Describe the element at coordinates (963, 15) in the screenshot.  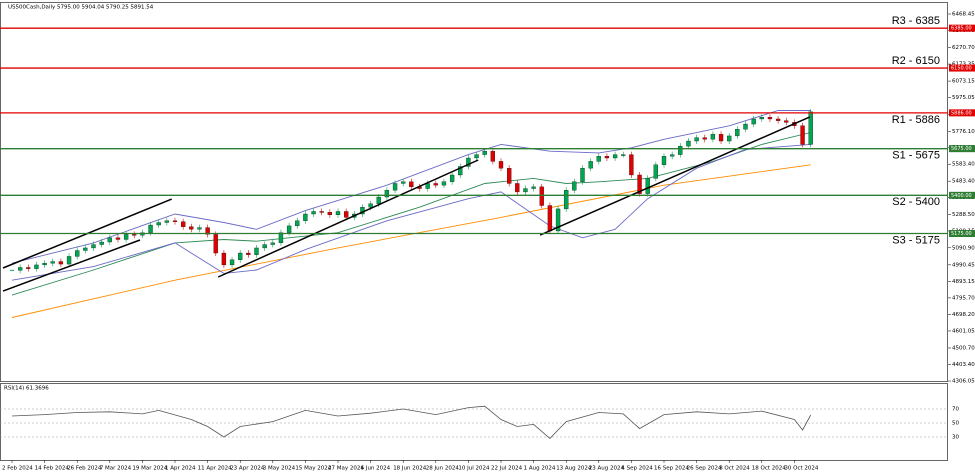
I see `y-tick-label: 6468.45` at that location.